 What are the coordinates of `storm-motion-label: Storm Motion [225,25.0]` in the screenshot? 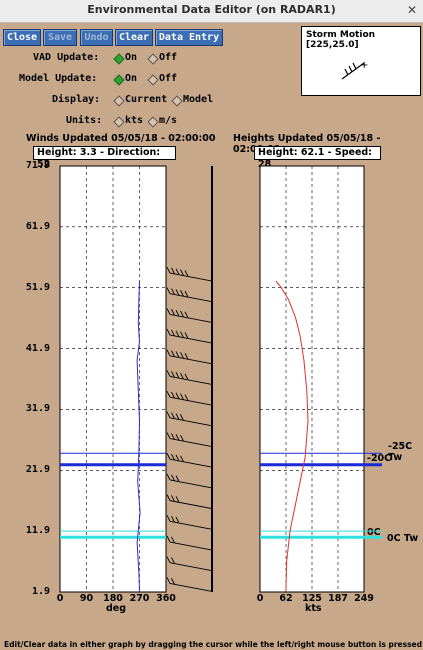 It's located at (341, 40).